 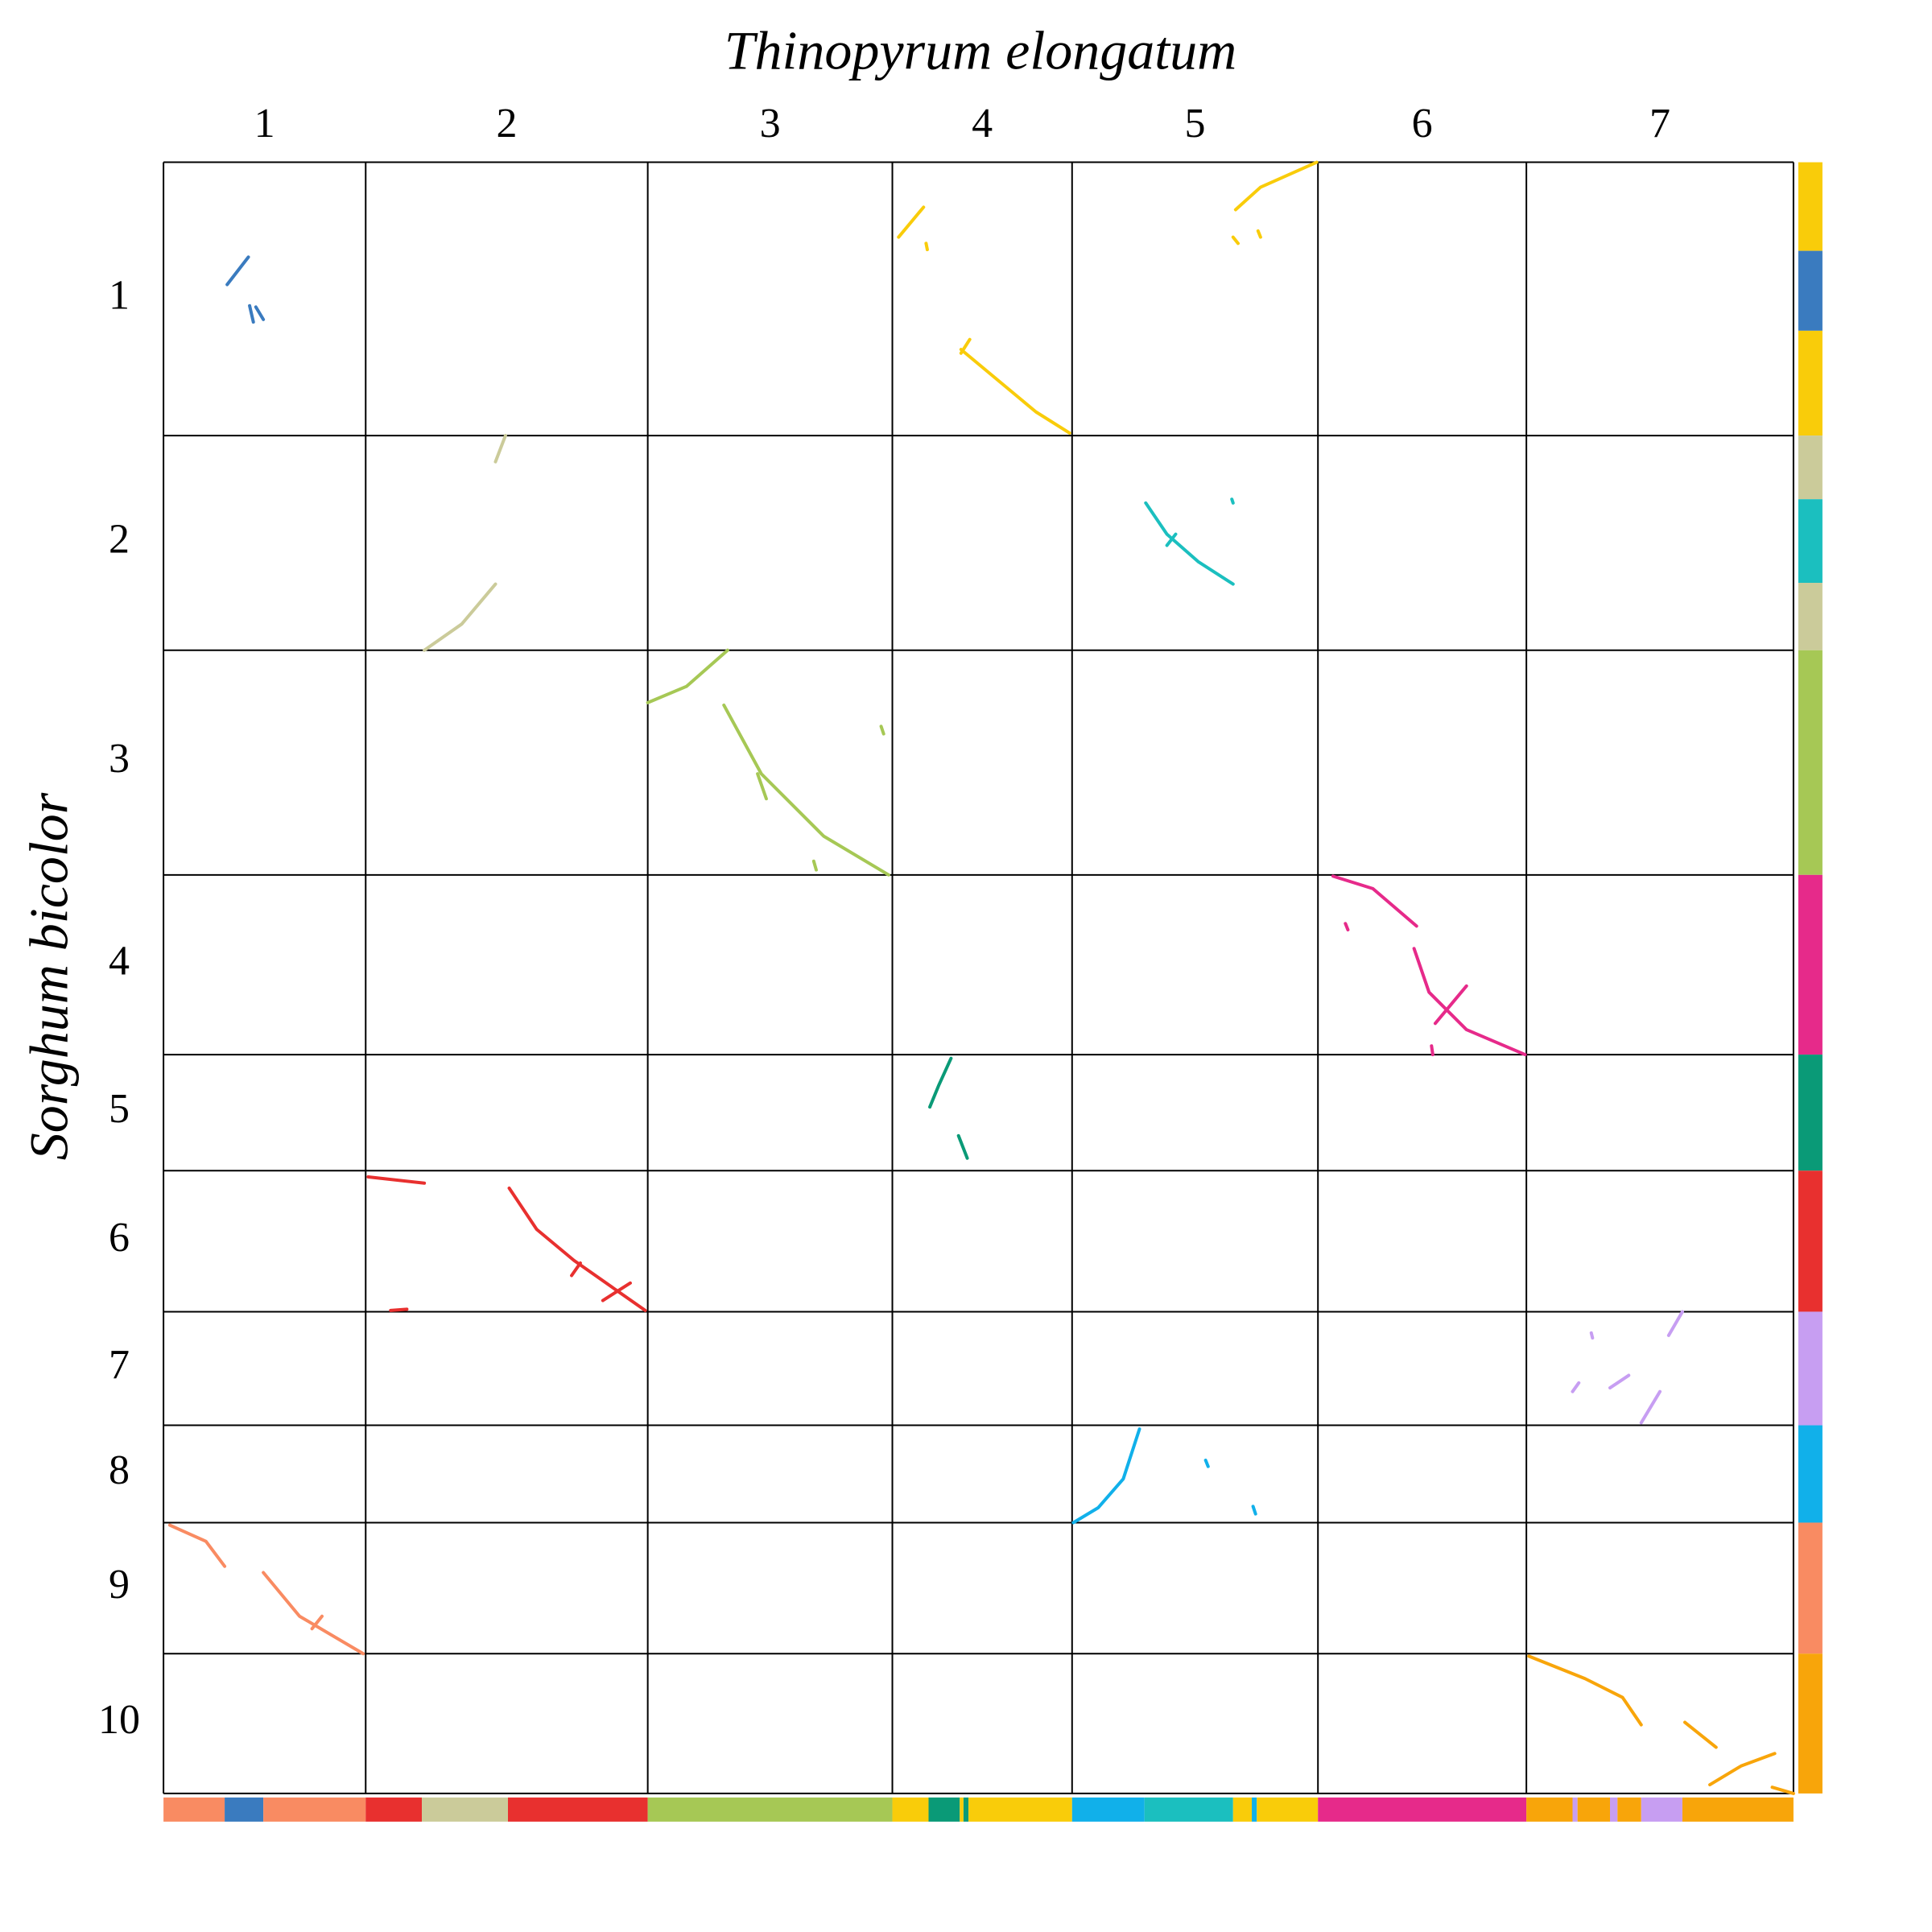 What do you see at coordinates (1659, 124) in the screenshot?
I see `x-chromosome-label: 7` at bounding box center [1659, 124].